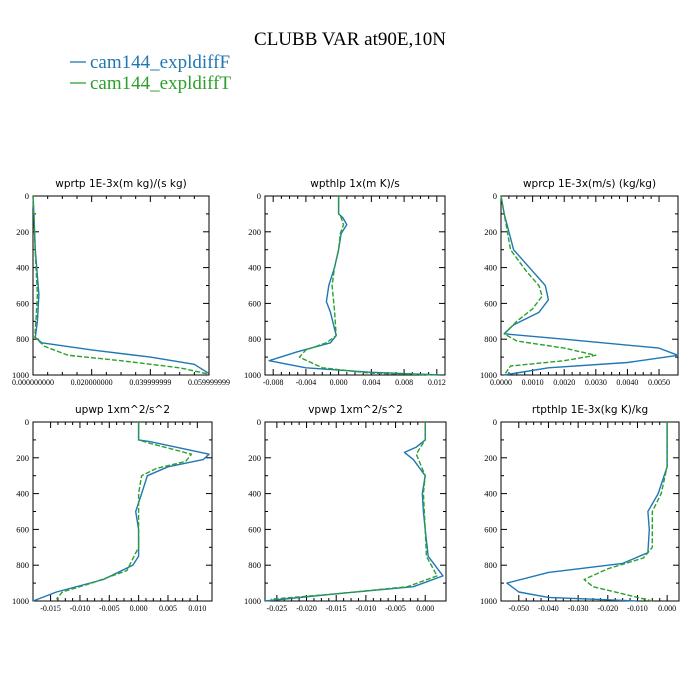 This screenshot has height=700, width=700. Describe the element at coordinates (33, 382) in the screenshot. I see `x-tick-label: 0.000000000` at that location.